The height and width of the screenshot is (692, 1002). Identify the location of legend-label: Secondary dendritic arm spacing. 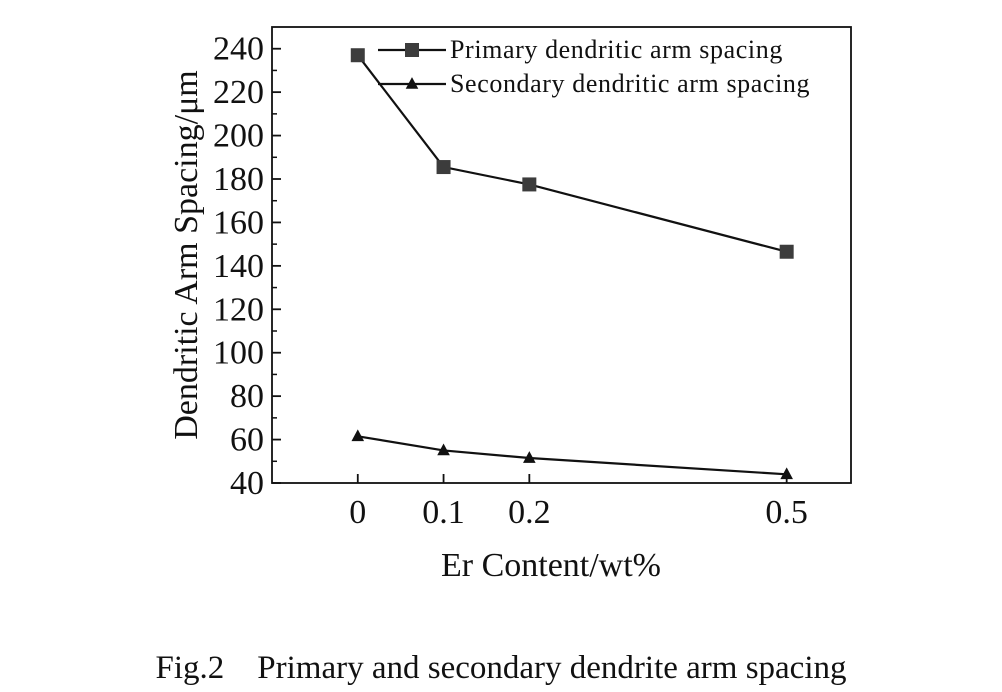
(630, 83).